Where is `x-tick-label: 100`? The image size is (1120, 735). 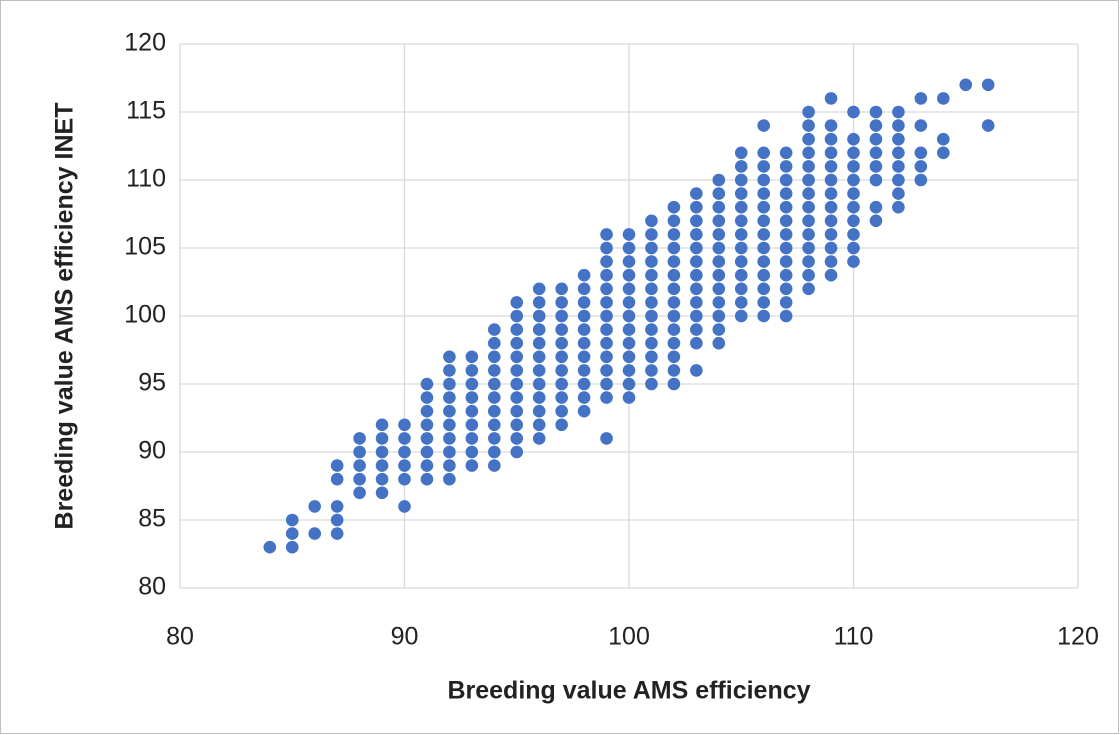 x-tick-label: 100 is located at coordinates (629, 637).